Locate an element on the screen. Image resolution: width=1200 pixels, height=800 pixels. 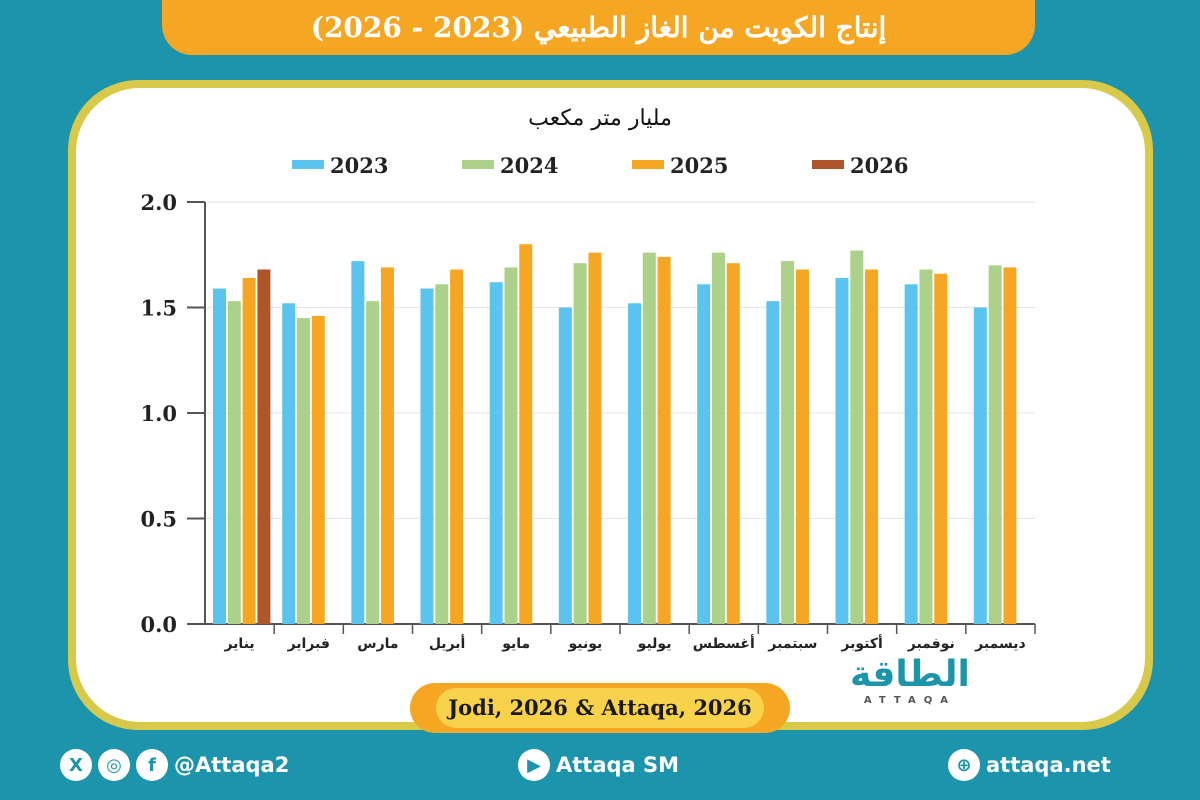
legend-swatch-2026 is located at coordinates (828, 164).